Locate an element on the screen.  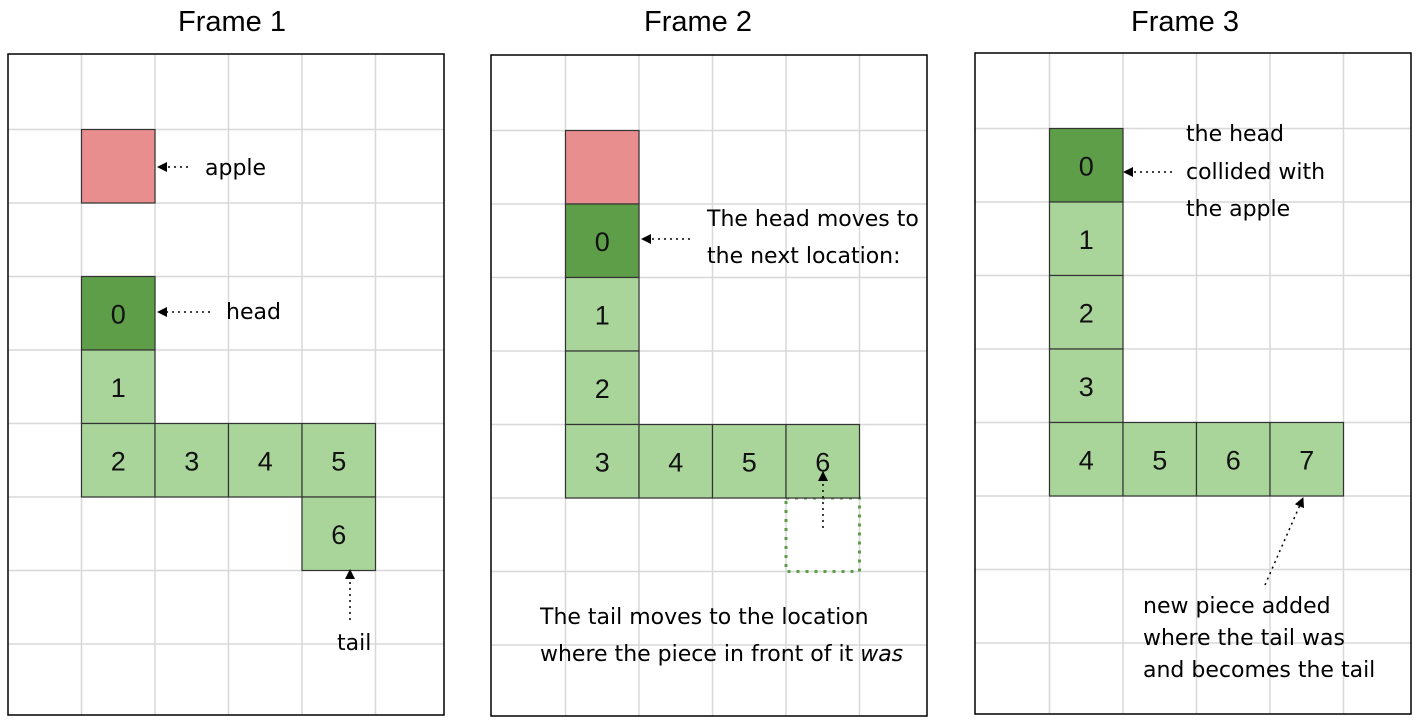
tail-moves-label-line-1: The tail moves to the location is located at coordinates (704, 617).